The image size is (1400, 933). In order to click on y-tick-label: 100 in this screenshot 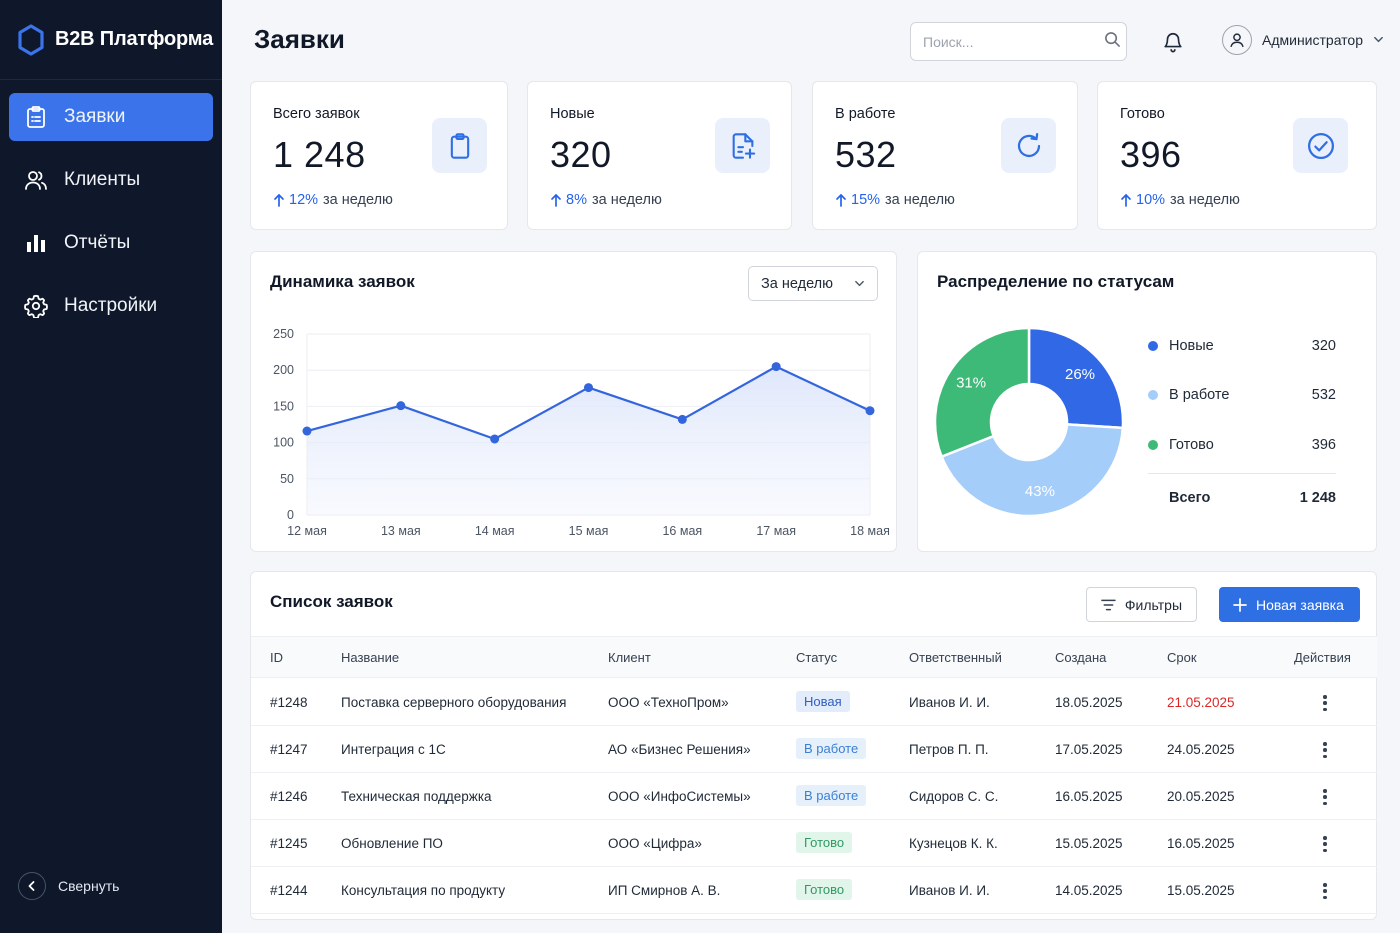, I will do `click(283, 443)`.